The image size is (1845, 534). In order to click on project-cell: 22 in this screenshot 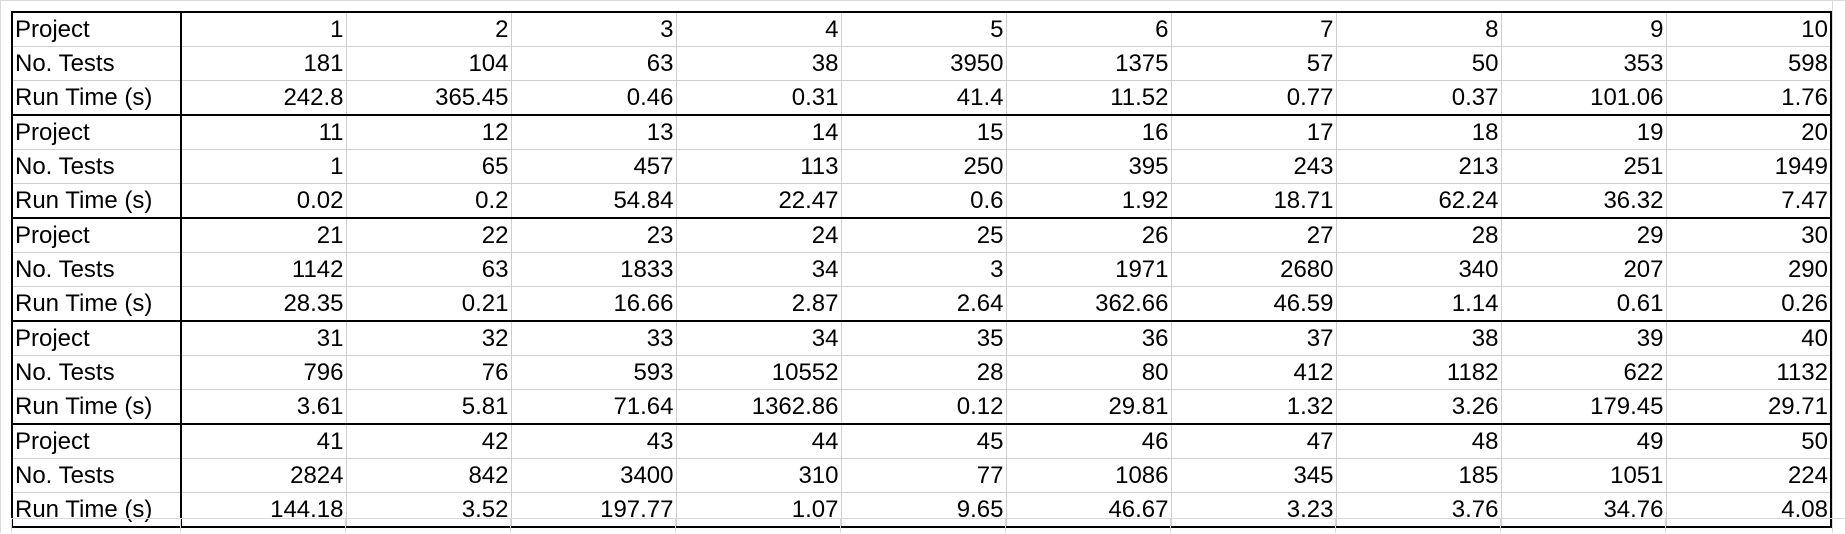, I will do `click(428, 235)`.